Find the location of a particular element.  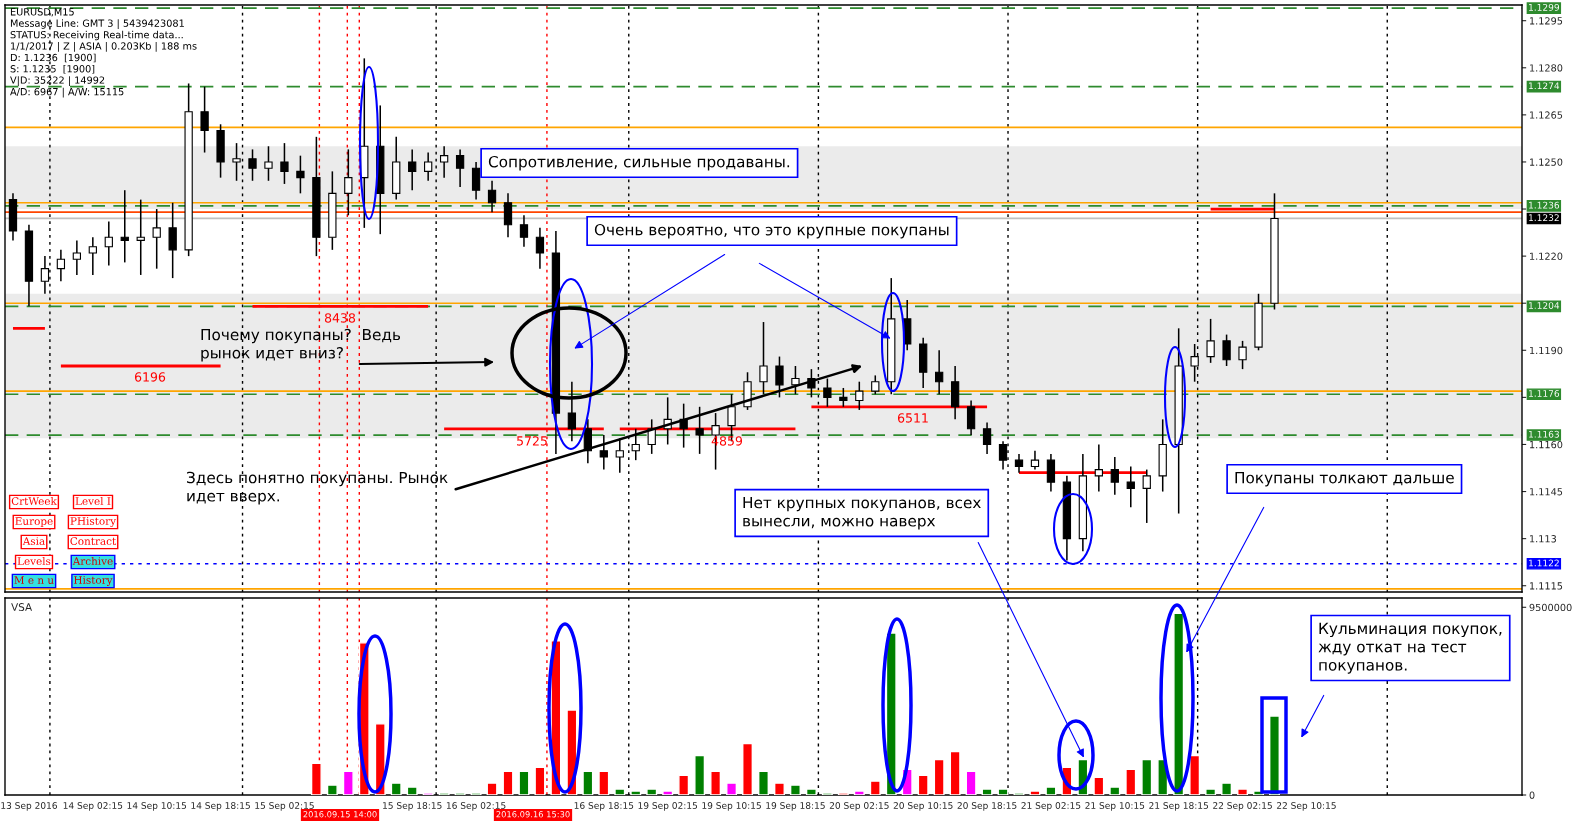

annotation: Europe is located at coordinates (34, 522).